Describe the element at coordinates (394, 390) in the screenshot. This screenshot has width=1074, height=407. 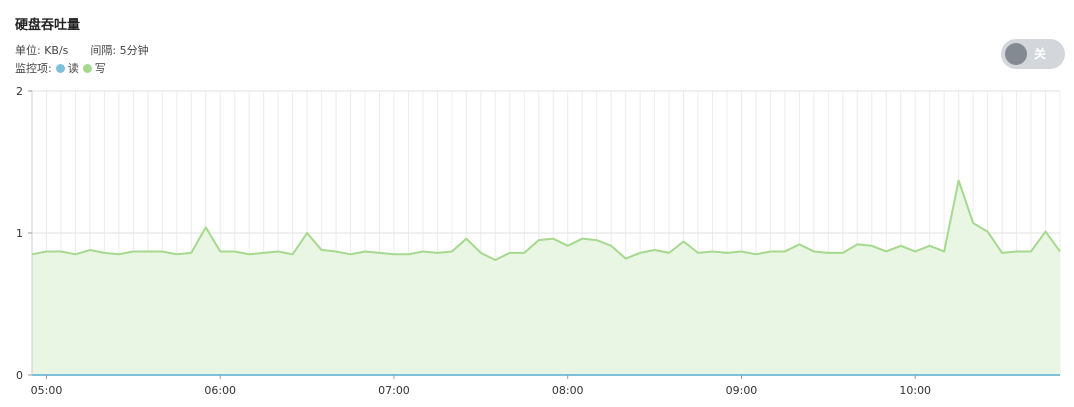
I see `x-tick-label: 07:00` at that location.